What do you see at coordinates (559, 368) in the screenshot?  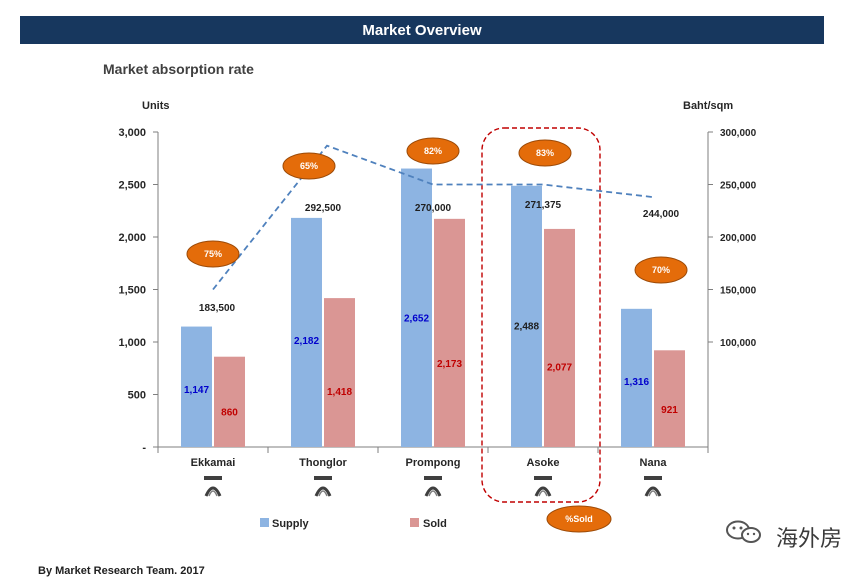 I see `sold-value-label: 2,077` at bounding box center [559, 368].